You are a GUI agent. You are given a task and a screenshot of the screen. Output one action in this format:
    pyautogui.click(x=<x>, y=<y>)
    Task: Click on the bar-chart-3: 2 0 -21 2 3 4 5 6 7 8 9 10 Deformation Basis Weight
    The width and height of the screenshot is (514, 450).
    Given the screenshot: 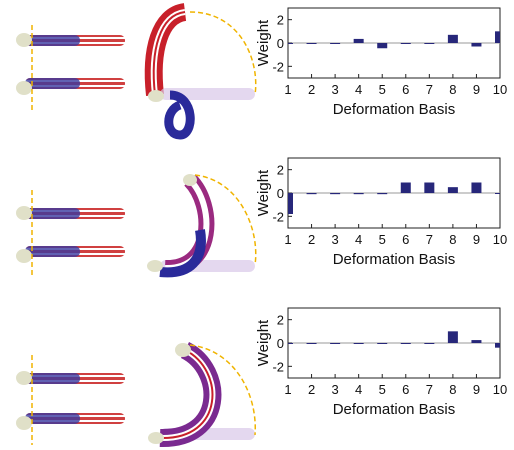 What is the action you would take?
    pyautogui.click(x=381, y=362)
    